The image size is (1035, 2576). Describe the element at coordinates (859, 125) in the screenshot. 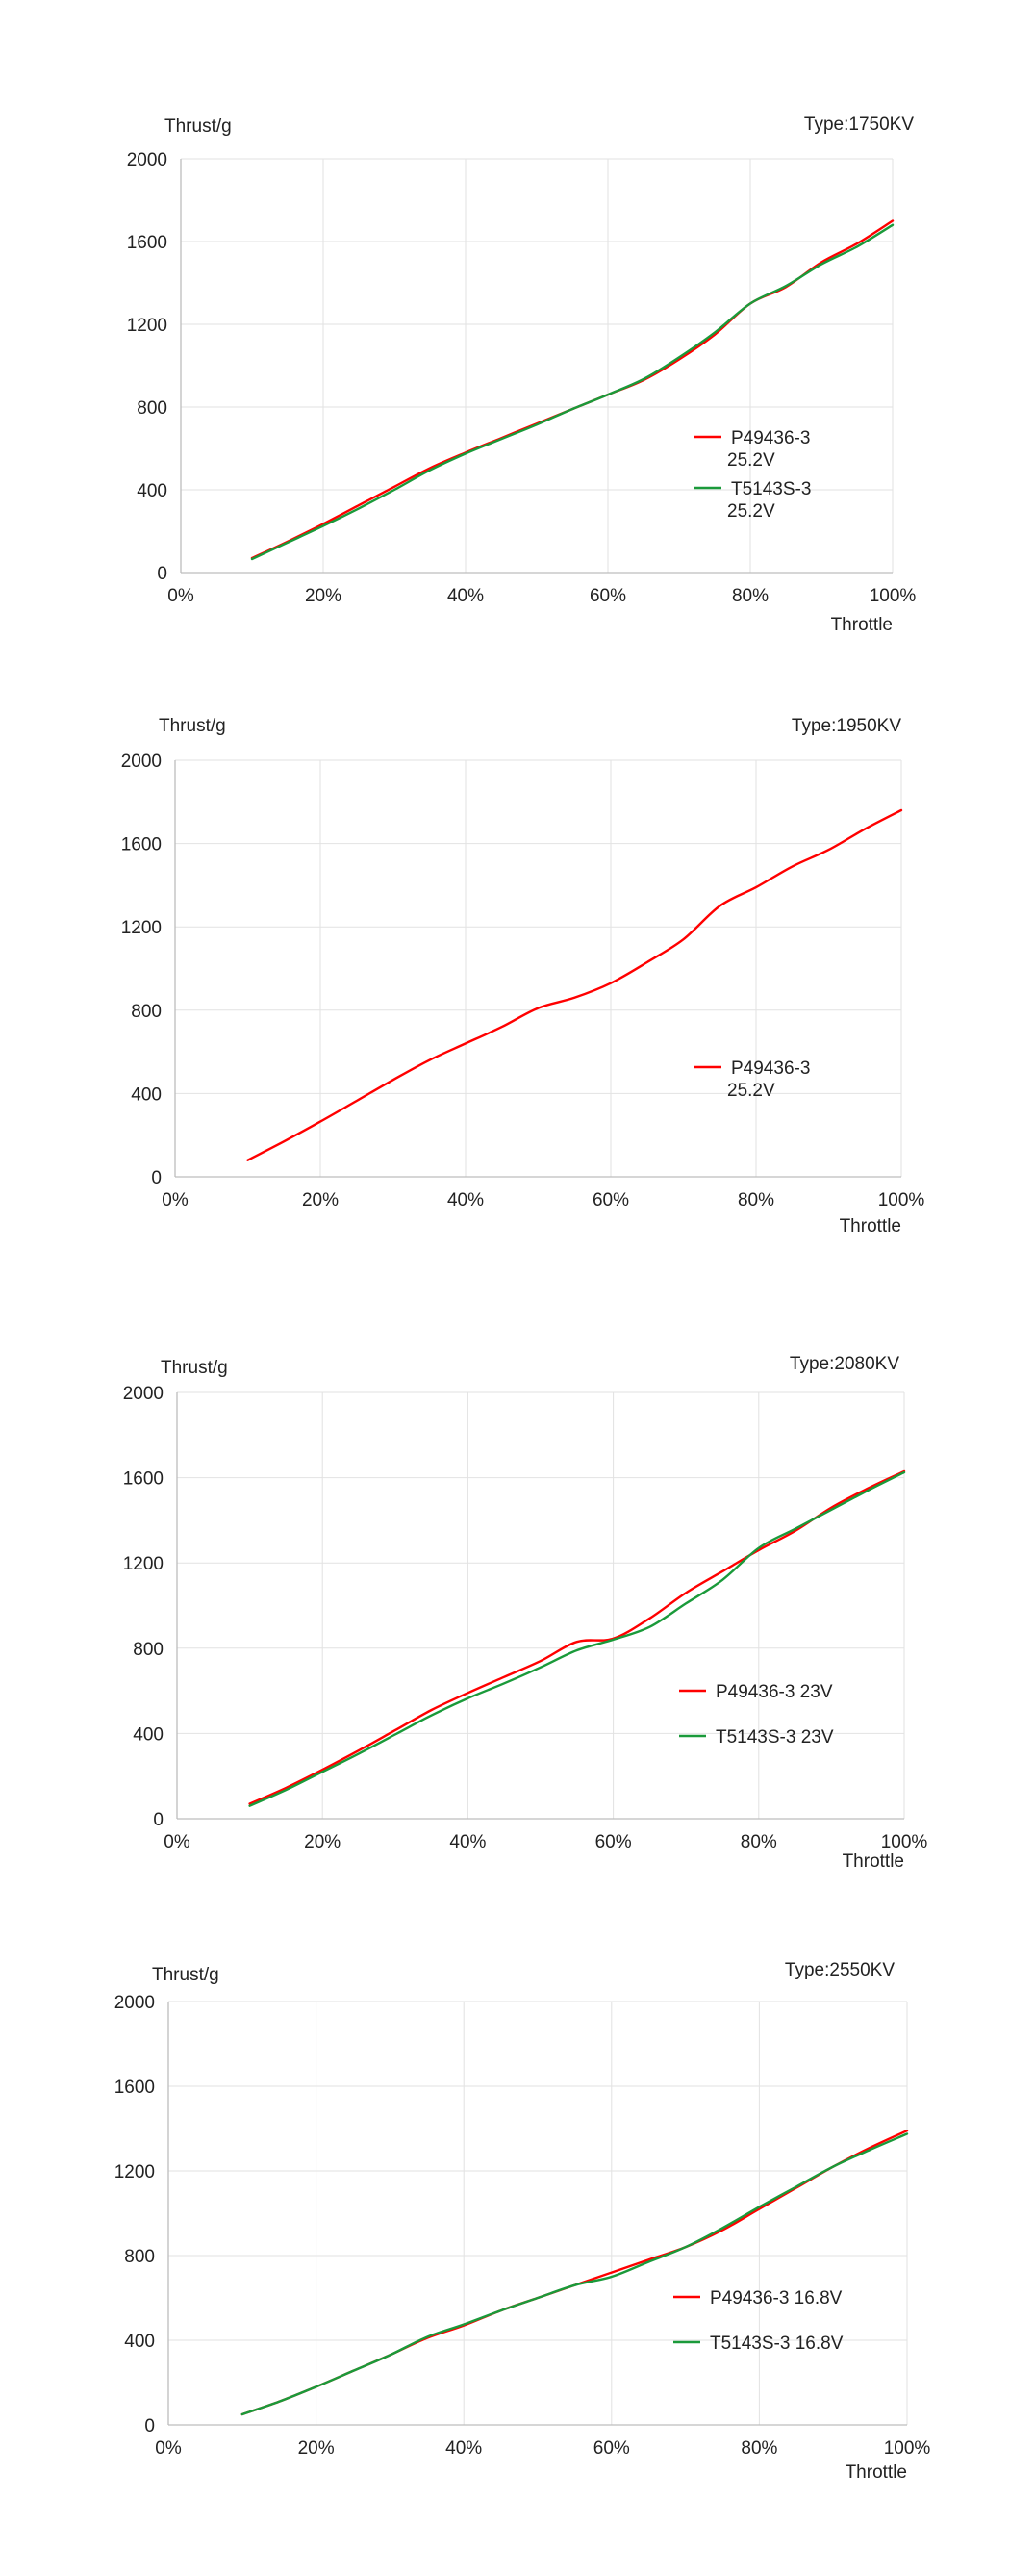

I see `motor-type-label: Type:1750KV` at that location.